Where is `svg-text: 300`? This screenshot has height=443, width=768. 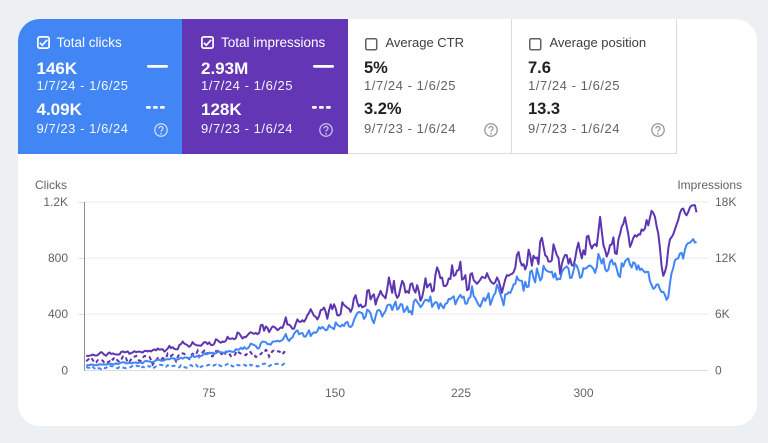
svg-text: 300 is located at coordinates (583, 393).